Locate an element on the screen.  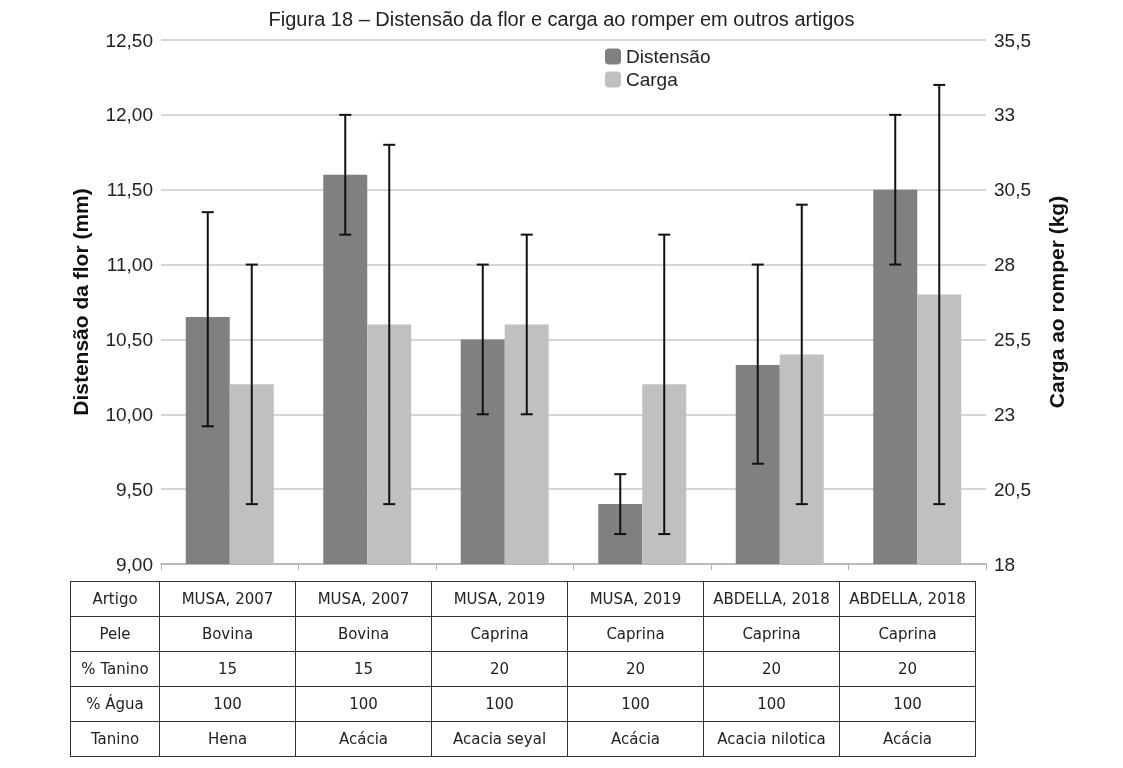
text: % Água is located at coordinates (115, 704).